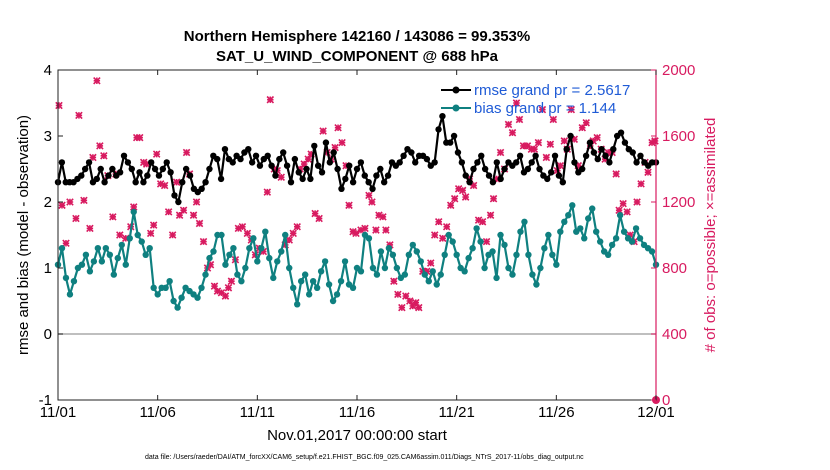  What do you see at coordinates (674, 268) in the screenshot?
I see `y2-tick-label: 800` at bounding box center [674, 268].